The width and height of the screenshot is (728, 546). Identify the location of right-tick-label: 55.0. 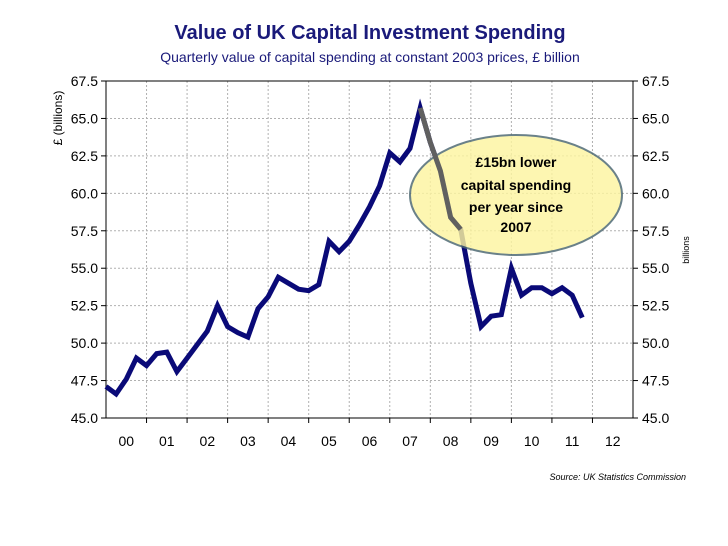
(655, 268).